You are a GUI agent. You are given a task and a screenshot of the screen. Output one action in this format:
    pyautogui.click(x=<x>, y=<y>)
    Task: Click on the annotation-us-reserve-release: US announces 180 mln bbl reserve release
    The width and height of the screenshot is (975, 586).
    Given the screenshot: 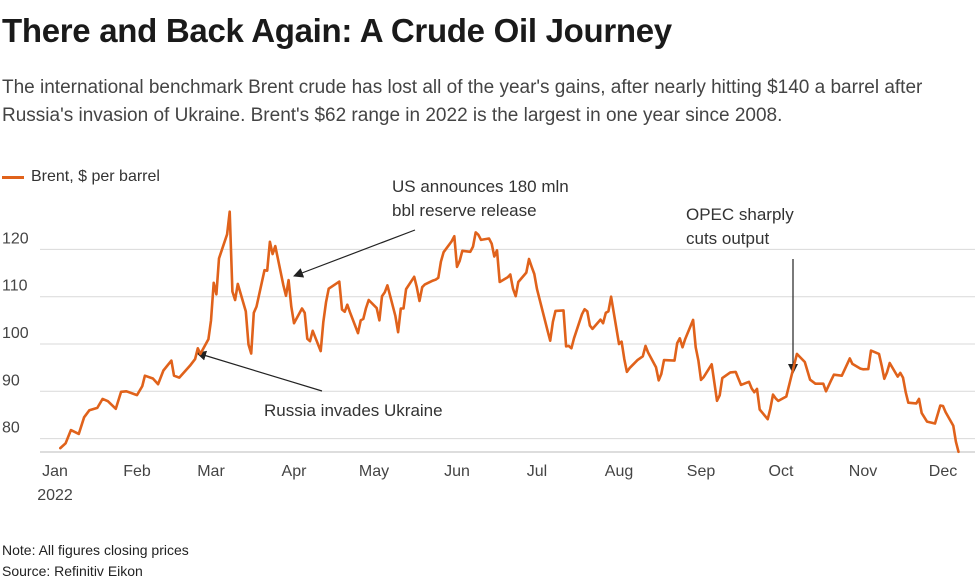 What is the action you would take?
    pyautogui.click(x=431, y=227)
    